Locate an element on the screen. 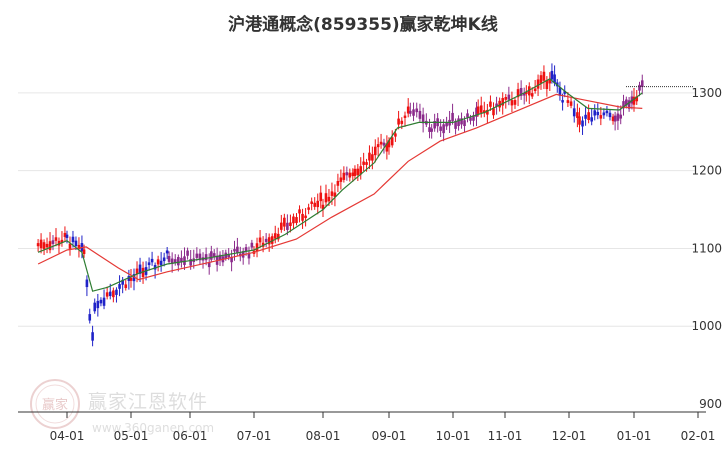 The height and width of the screenshot is (450, 726). watermark: 赢家 赢家江恩软件 www.360ganen.com is located at coordinates (122, 407).